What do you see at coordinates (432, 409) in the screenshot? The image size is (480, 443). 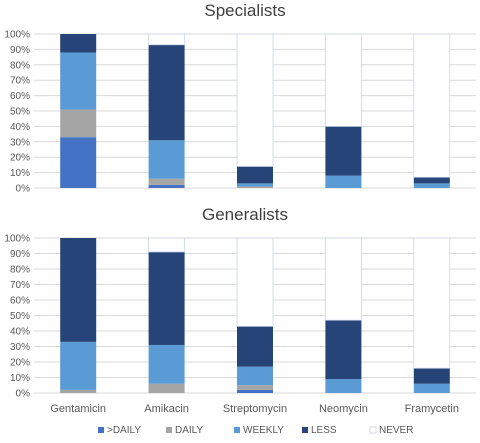 I see `x-tick-label-framycetin: Framycetin` at bounding box center [432, 409].